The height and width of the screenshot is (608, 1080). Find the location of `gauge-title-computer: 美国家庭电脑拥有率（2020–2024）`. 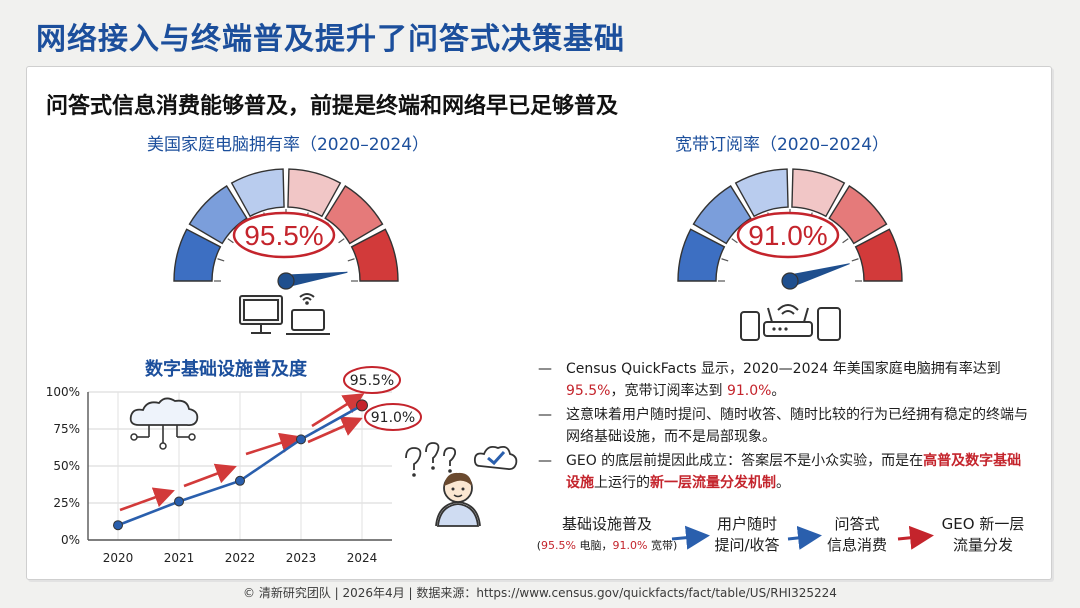

gauge-title-computer: 美国家庭电脑拥有率（2020–2024） is located at coordinates (288, 145).